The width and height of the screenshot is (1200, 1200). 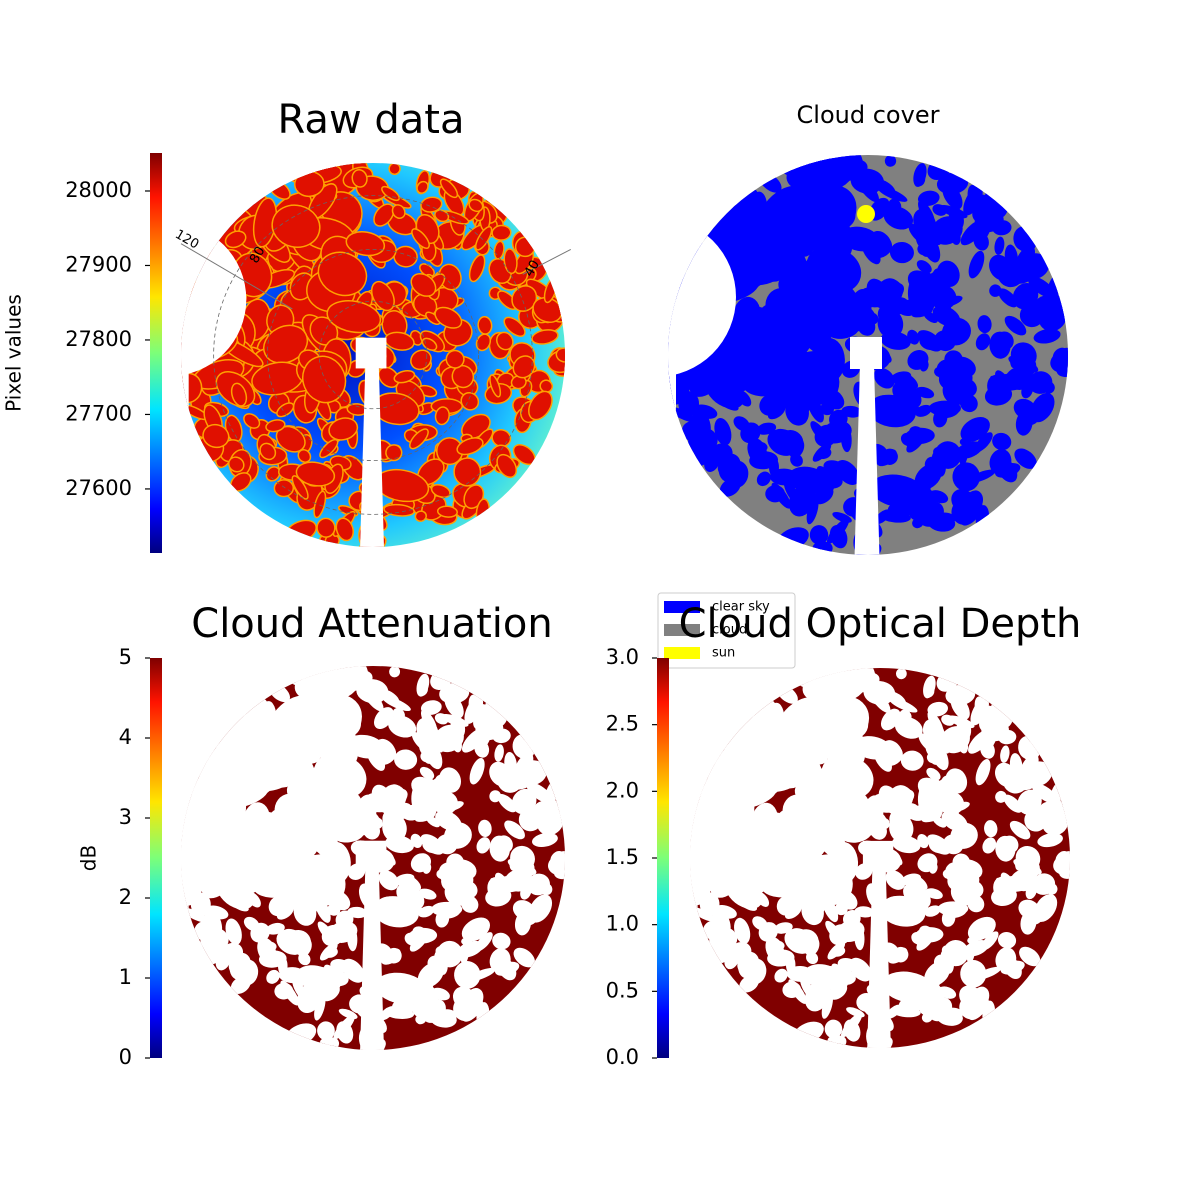 I want to click on polar-ring, so click(x=373, y=355).